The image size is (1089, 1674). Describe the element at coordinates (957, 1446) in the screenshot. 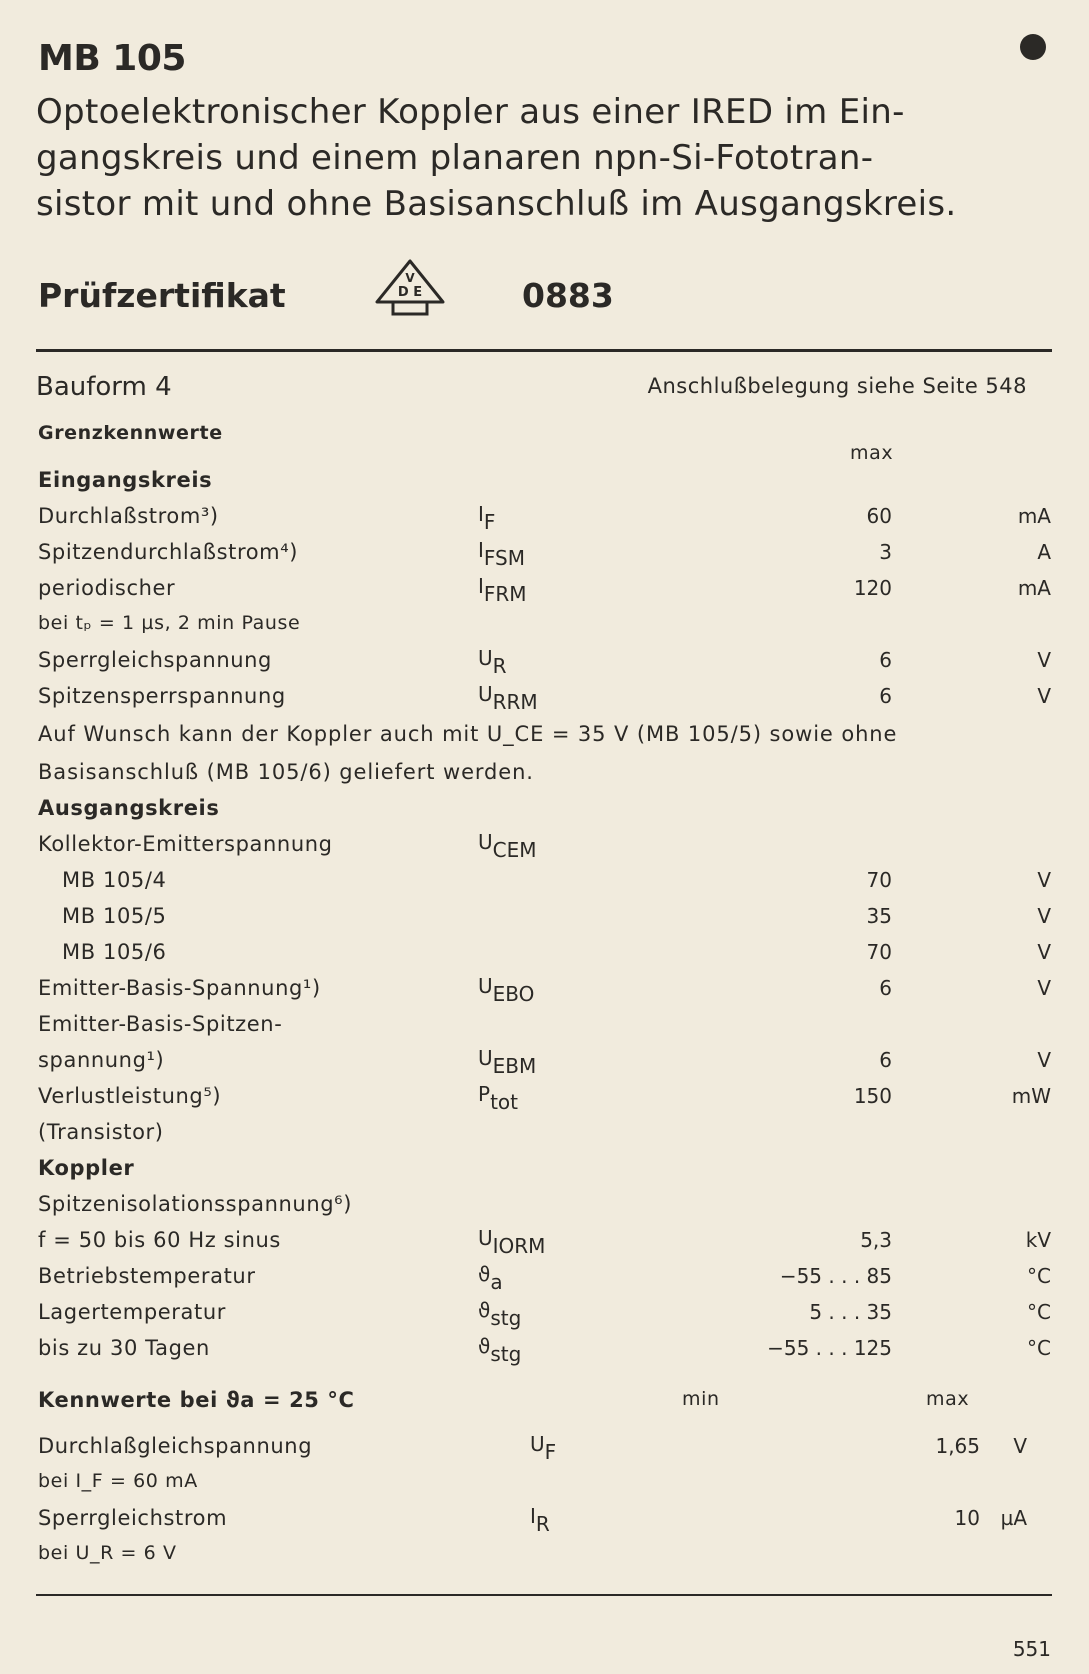

I see `param-max: 1,65` at that location.